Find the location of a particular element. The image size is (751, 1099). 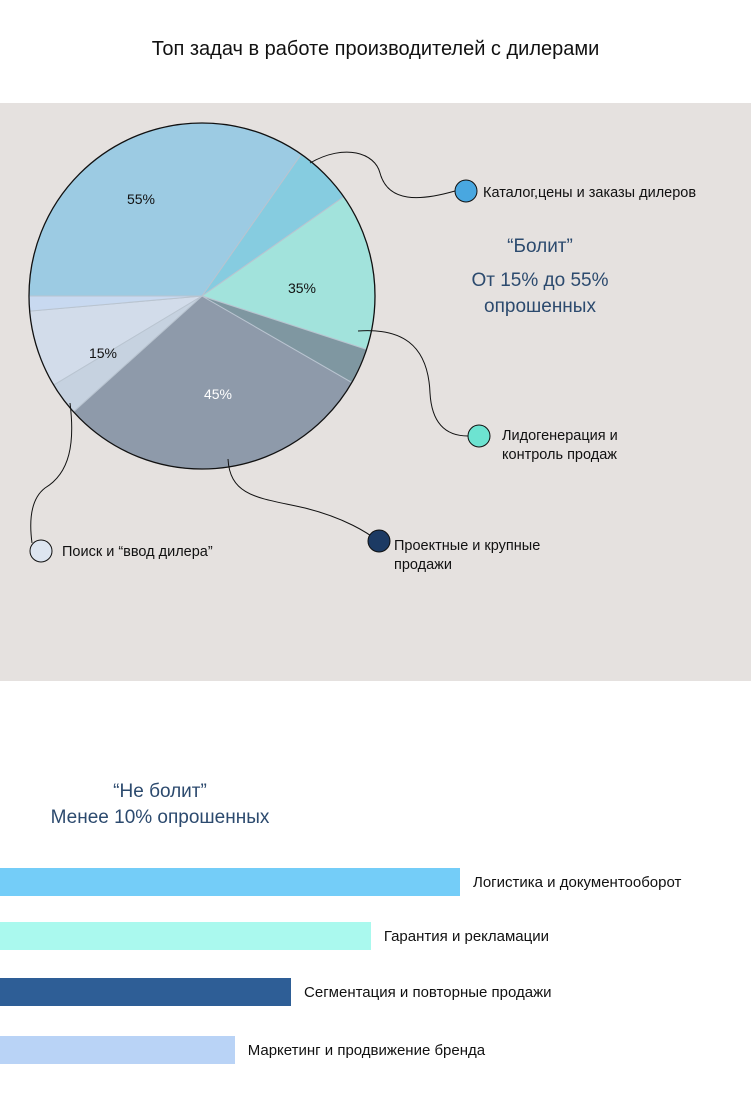

legend-label: Каталог,цены и заказы дилеров is located at coordinates (589, 193).